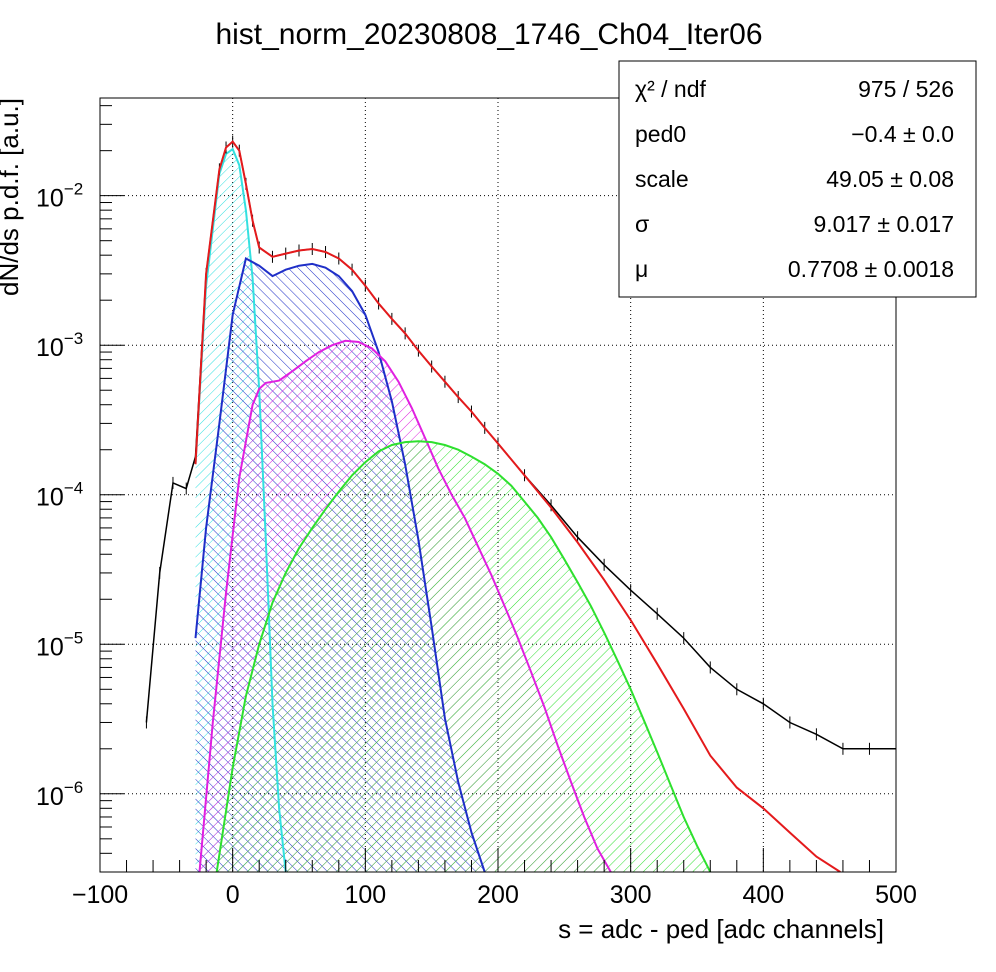 This screenshot has width=996, height=972. I want to click on stat-name-1: ped0, so click(660, 134).